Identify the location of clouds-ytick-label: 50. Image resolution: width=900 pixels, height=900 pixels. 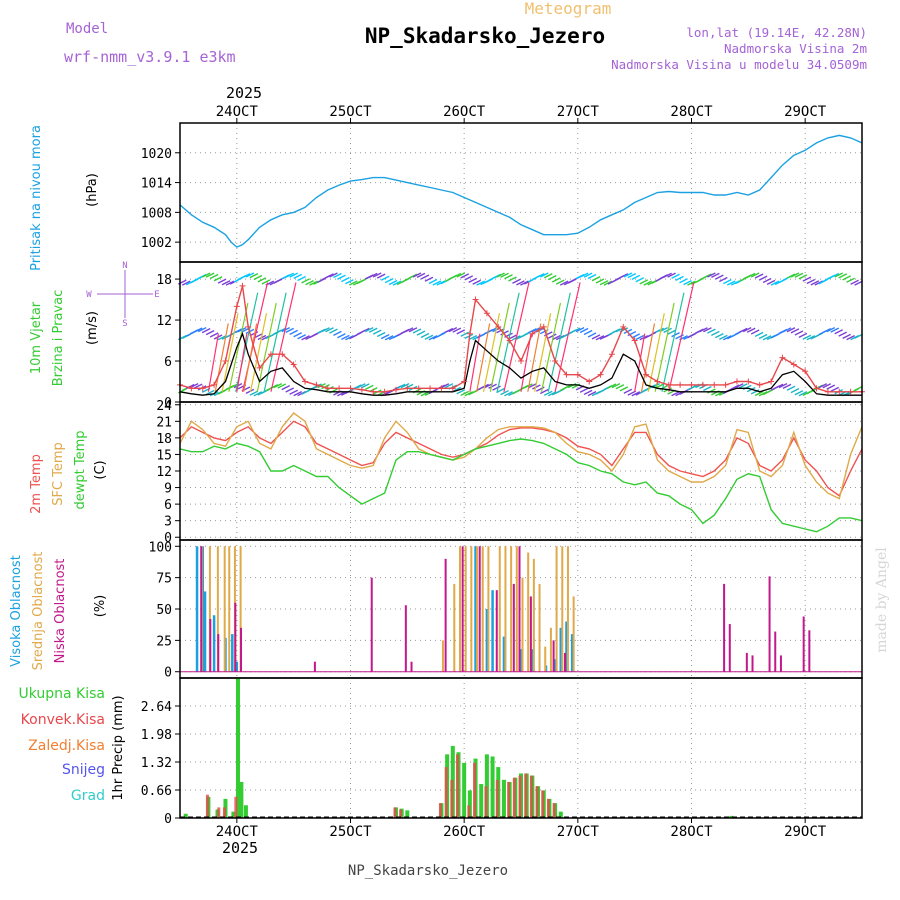
(164, 610).